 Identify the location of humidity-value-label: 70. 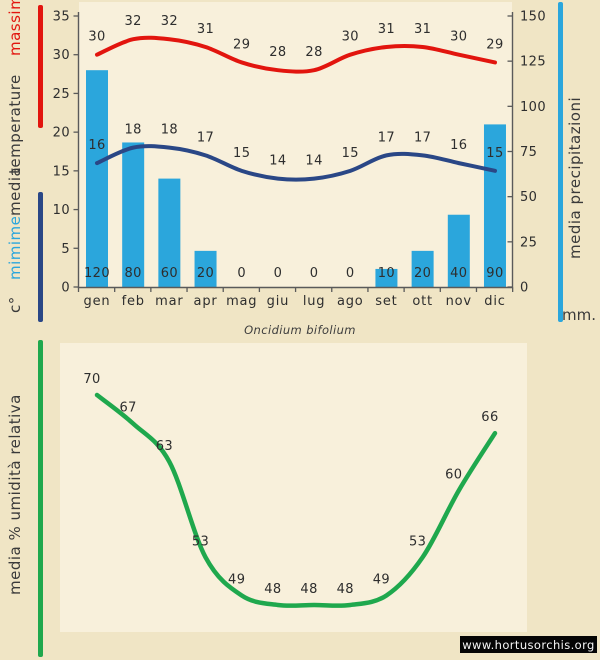
(91, 379).